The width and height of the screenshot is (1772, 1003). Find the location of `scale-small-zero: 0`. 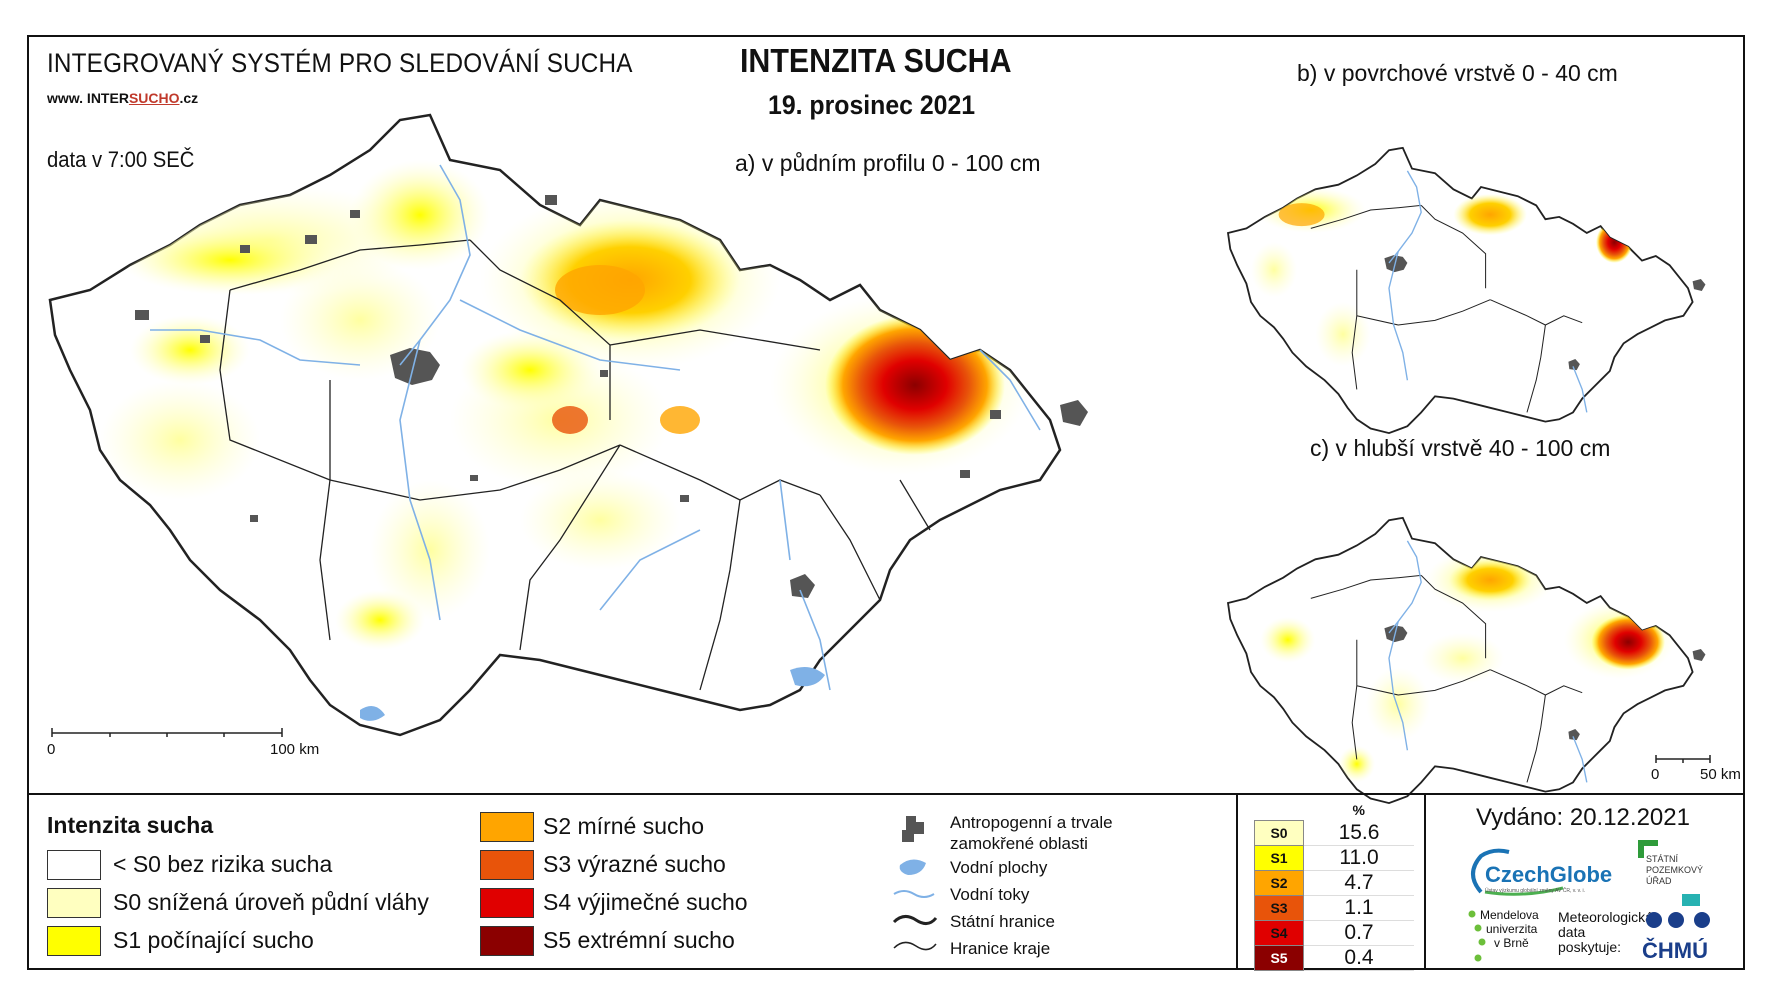

scale-small-zero: 0 is located at coordinates (1655, 774).